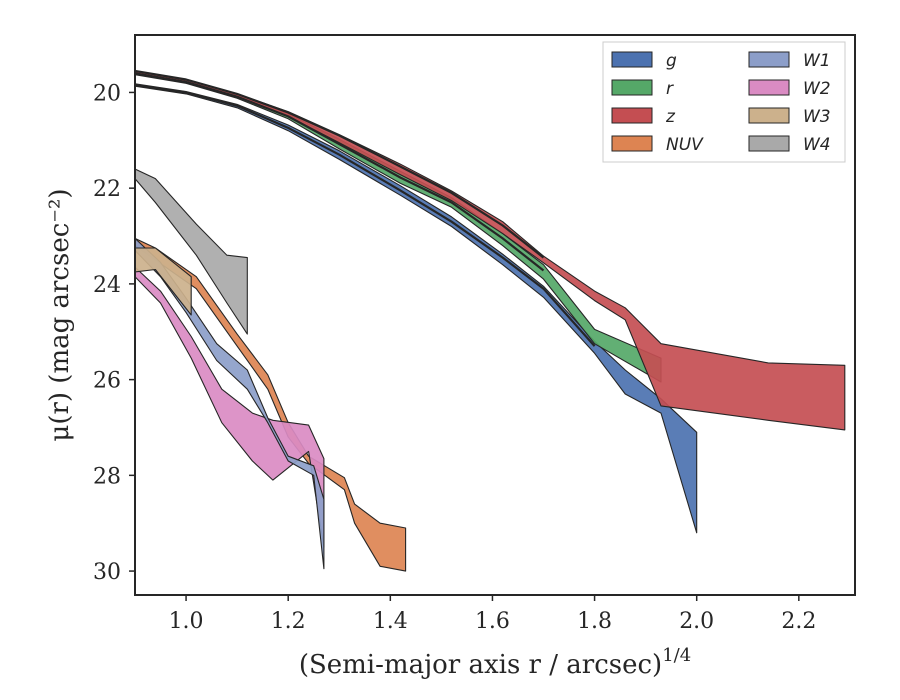 This screenshot has width=900, height=700. I want to click on legend-swatch-W2, so click(769, 87).